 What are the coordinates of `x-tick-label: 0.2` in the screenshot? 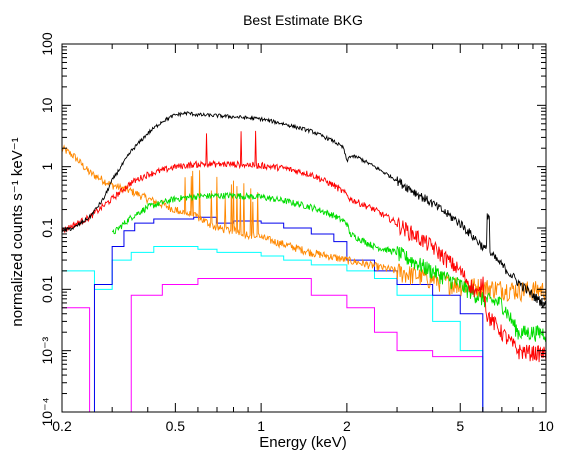 It's located at (62, 426).